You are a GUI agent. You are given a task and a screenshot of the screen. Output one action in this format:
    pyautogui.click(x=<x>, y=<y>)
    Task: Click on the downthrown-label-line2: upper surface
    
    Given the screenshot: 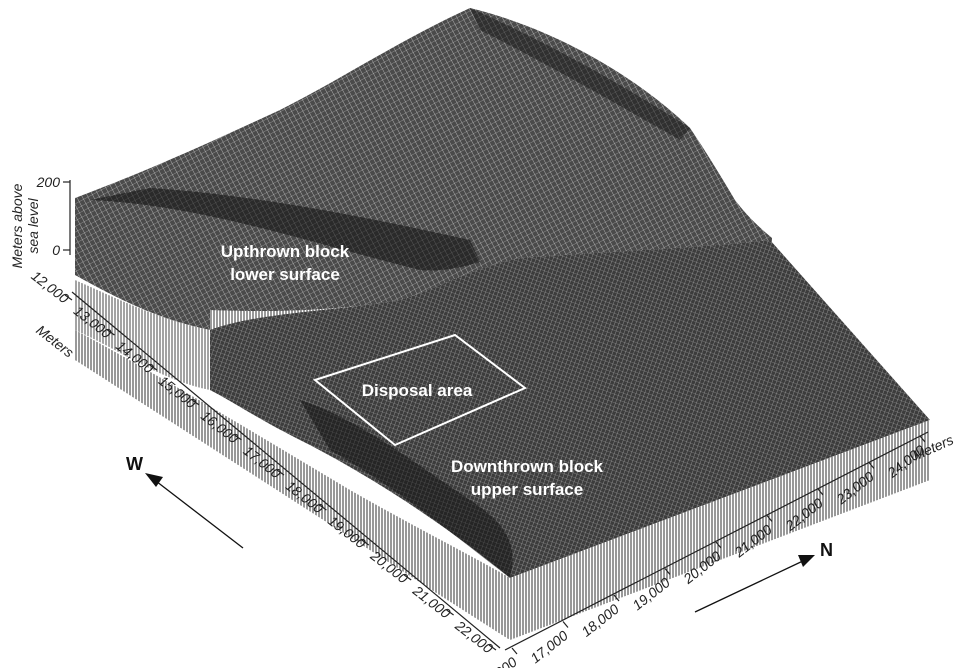 What is the action you would take?
    pyautogui.click(x=527, y=489)
    